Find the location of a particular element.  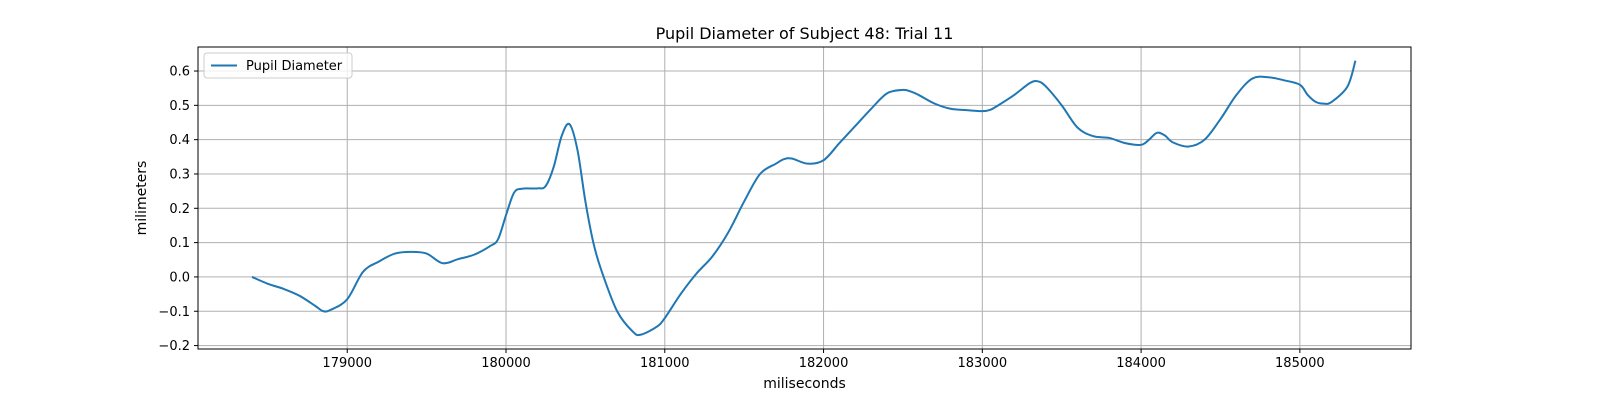

y-tick-label: 0.4 is located at coordinates (179, 140).